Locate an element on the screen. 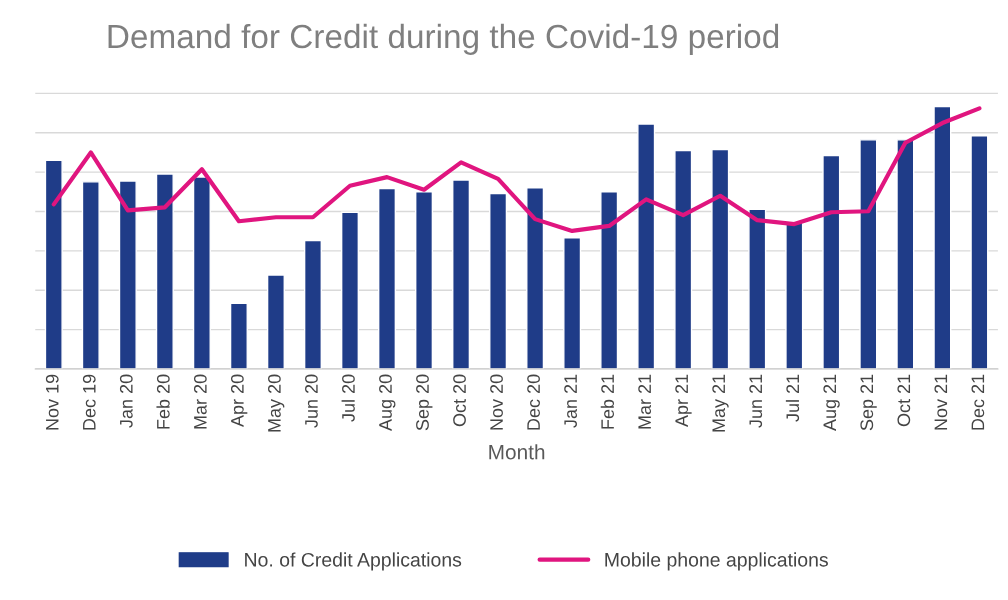 This screenshot has height=600, width=1008. x-tick-label: May 21 is located at coordinates (720, 403).